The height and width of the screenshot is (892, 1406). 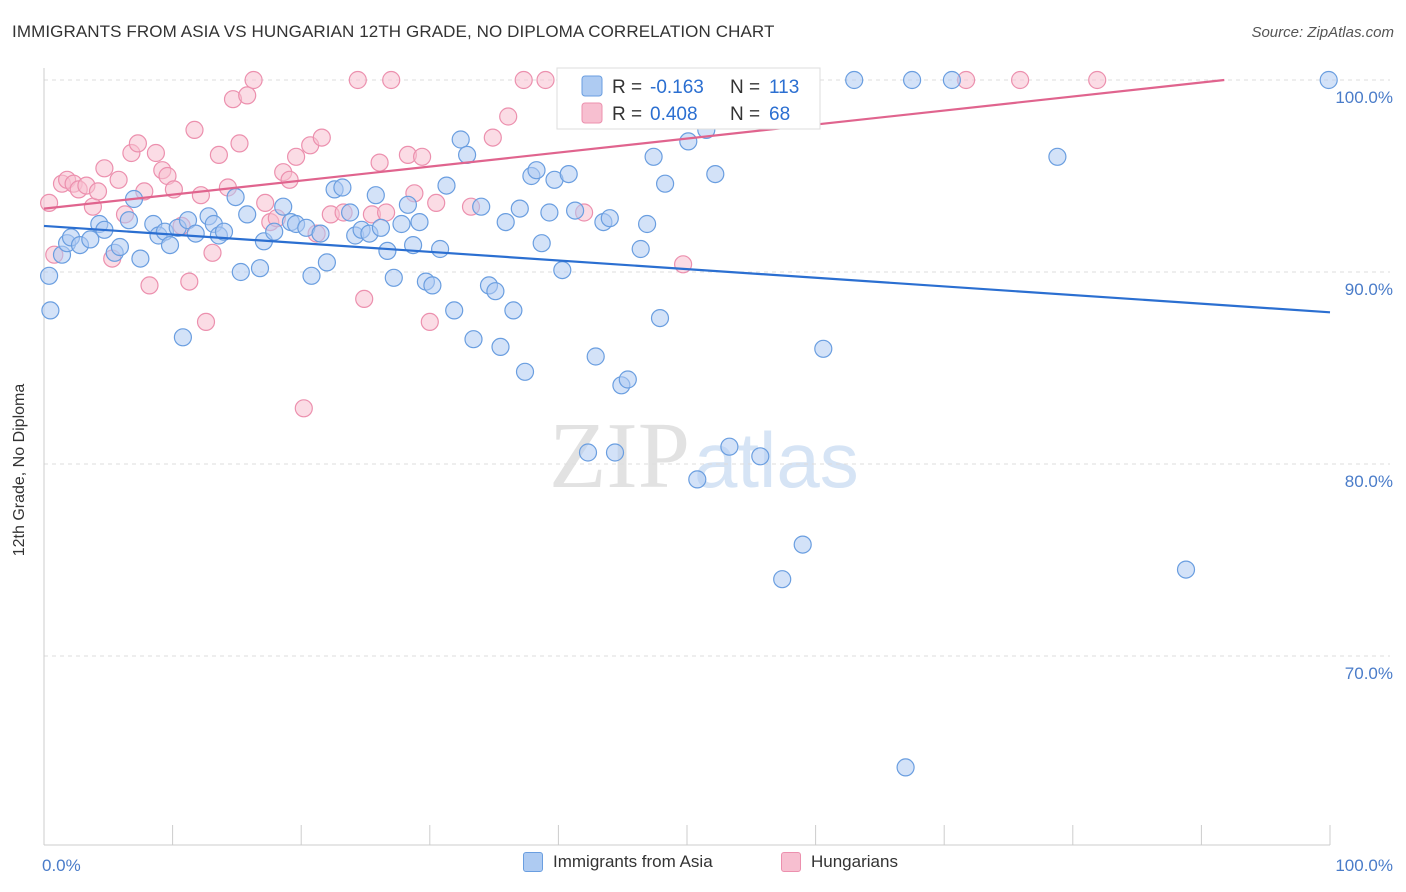 What do you see at coordinates (633, 861) in the screenshot?
I see `legend-label-asia: Immigrants from Asia` at bounding box center [633, 861].